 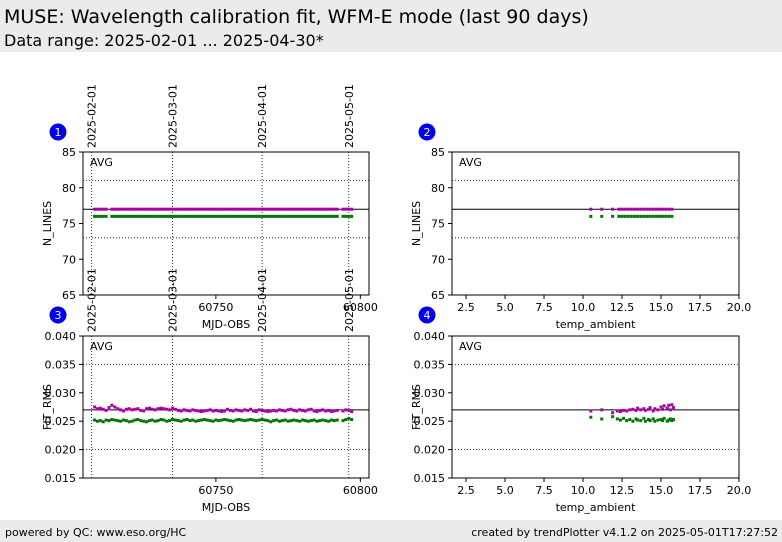 What do you see at coordinates (427, 315) in the screenshot?
I see `panel-number-label: 4` at bounding box center [427, 315].